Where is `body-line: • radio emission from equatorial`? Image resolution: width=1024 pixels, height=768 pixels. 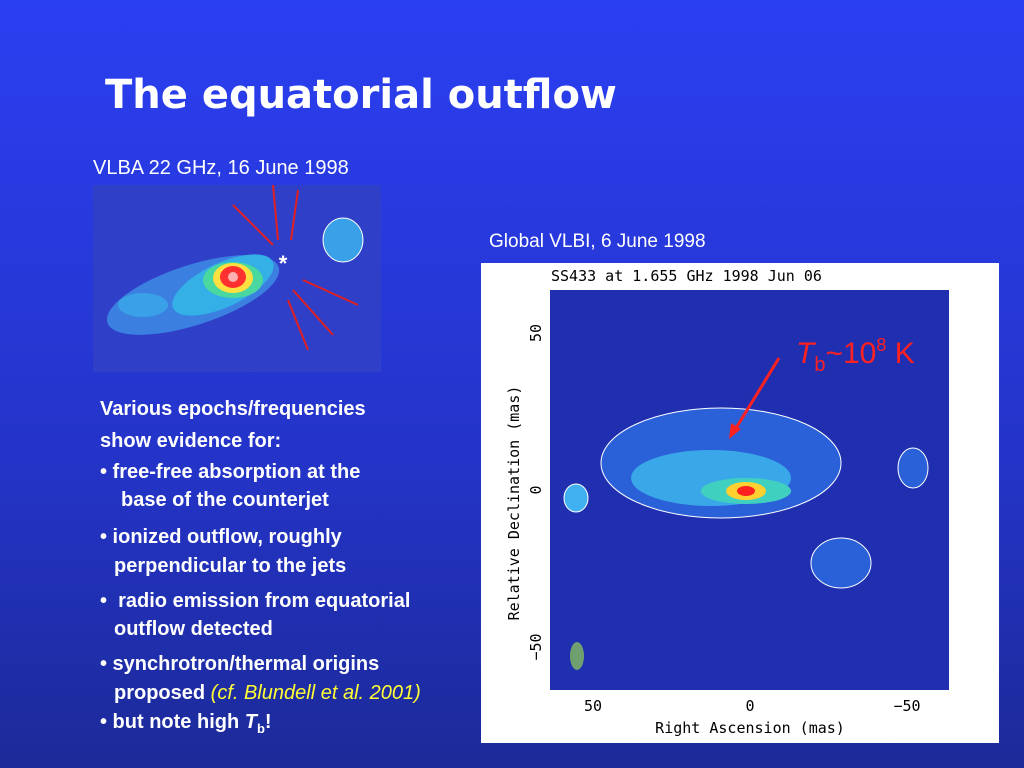 body-line: • radio emission from equatorial is located at coordinates (255, 601).